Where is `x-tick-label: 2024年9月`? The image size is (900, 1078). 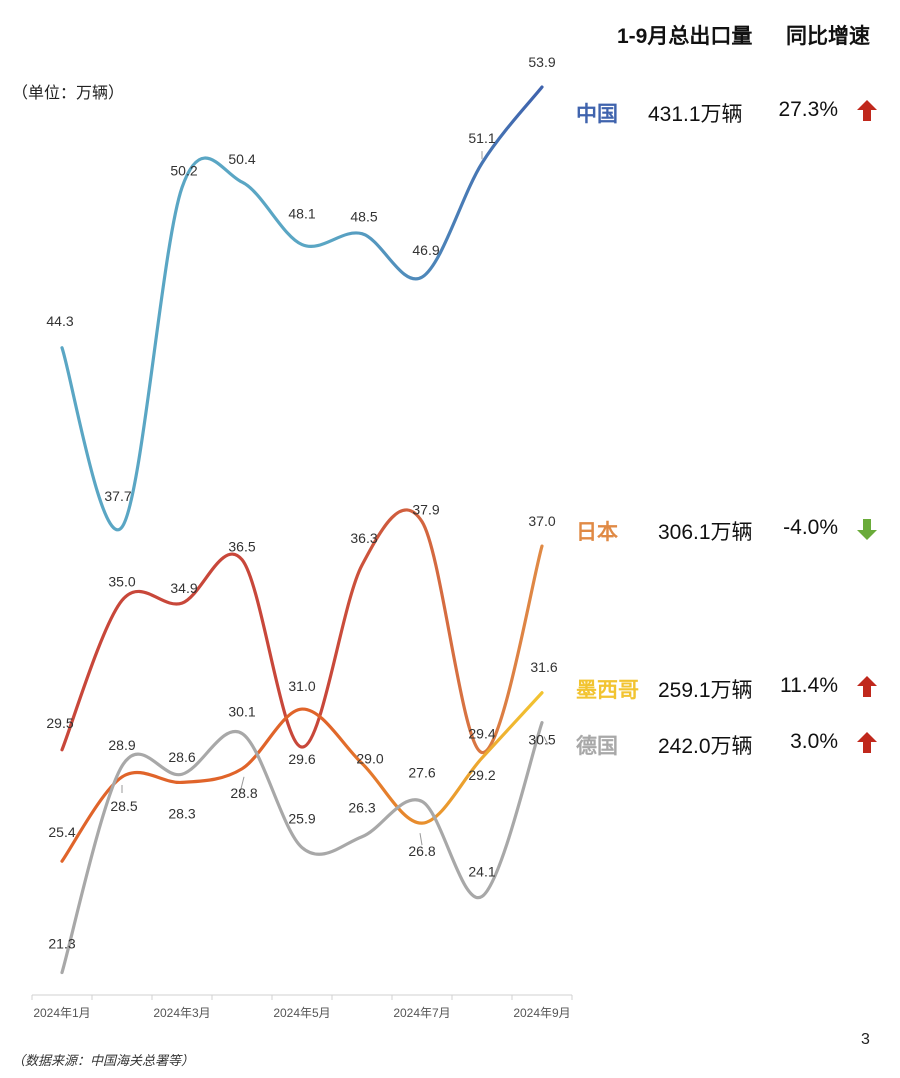
x-tick-label: 2024年9月 is located at coordinates (541, 1013).